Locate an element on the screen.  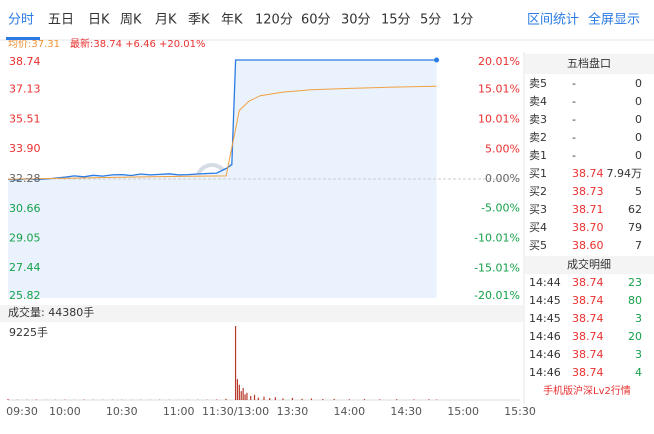
avg-line is located at coordinates (222, 132).